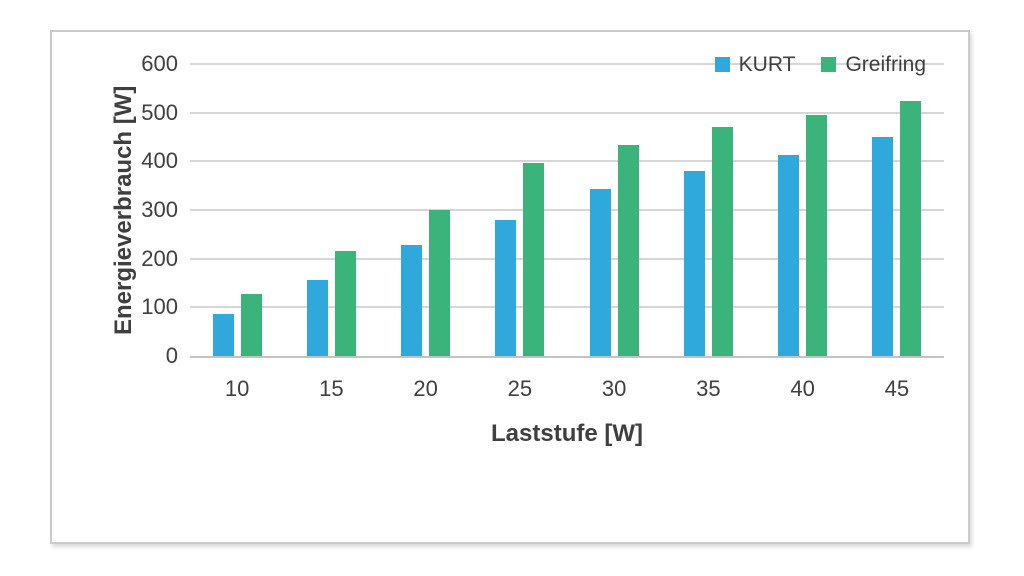 The width and height of the screenshot is (1024, 576). I want to click on x-tick-label-40: 40, so click(802, 388).